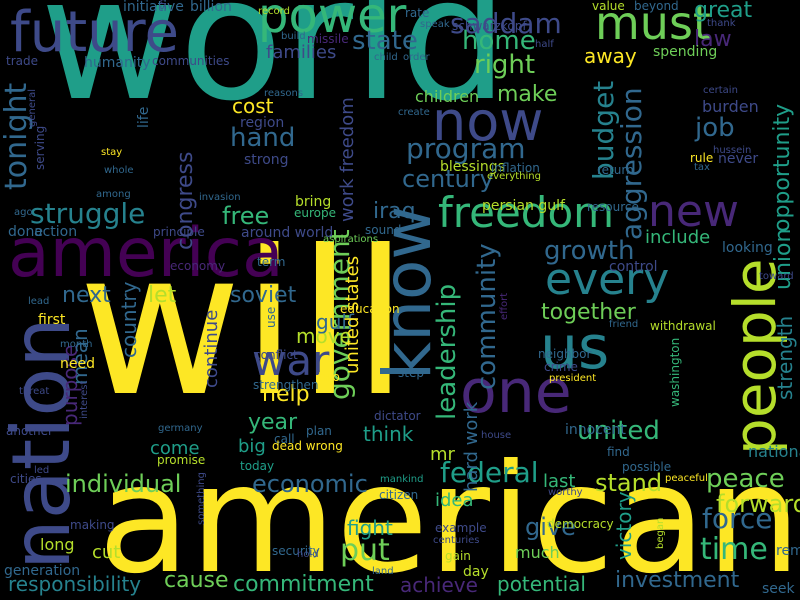  What do you see at coordinates (271, 317) in the screenshot?
I see `word-use: use` at bounding box center [271, 317].